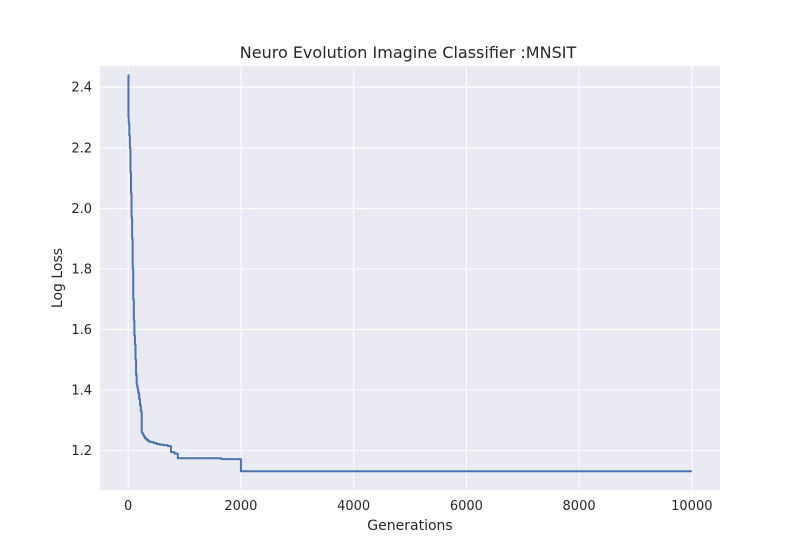 The image size is (800, 555). I want to click on x-tick-label: 6000, so click(466, 506).